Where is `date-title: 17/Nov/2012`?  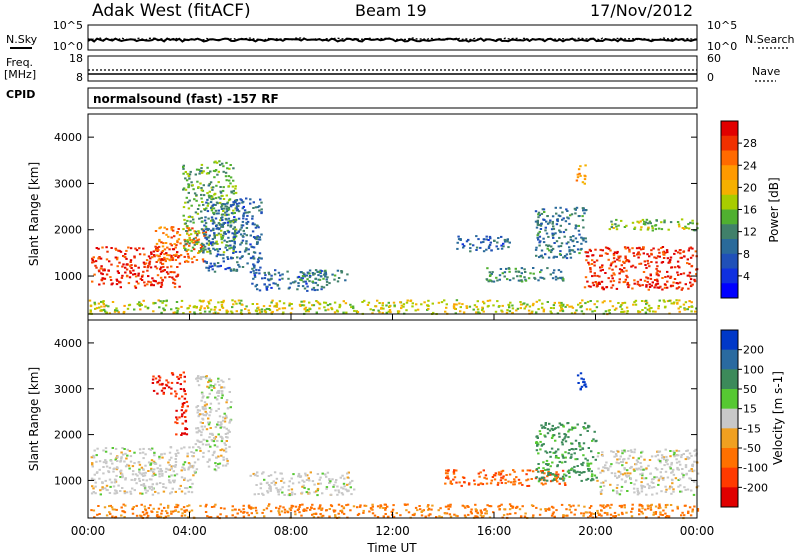
date-title: 17/Nov/2012 is located at coordinates (641, 10).